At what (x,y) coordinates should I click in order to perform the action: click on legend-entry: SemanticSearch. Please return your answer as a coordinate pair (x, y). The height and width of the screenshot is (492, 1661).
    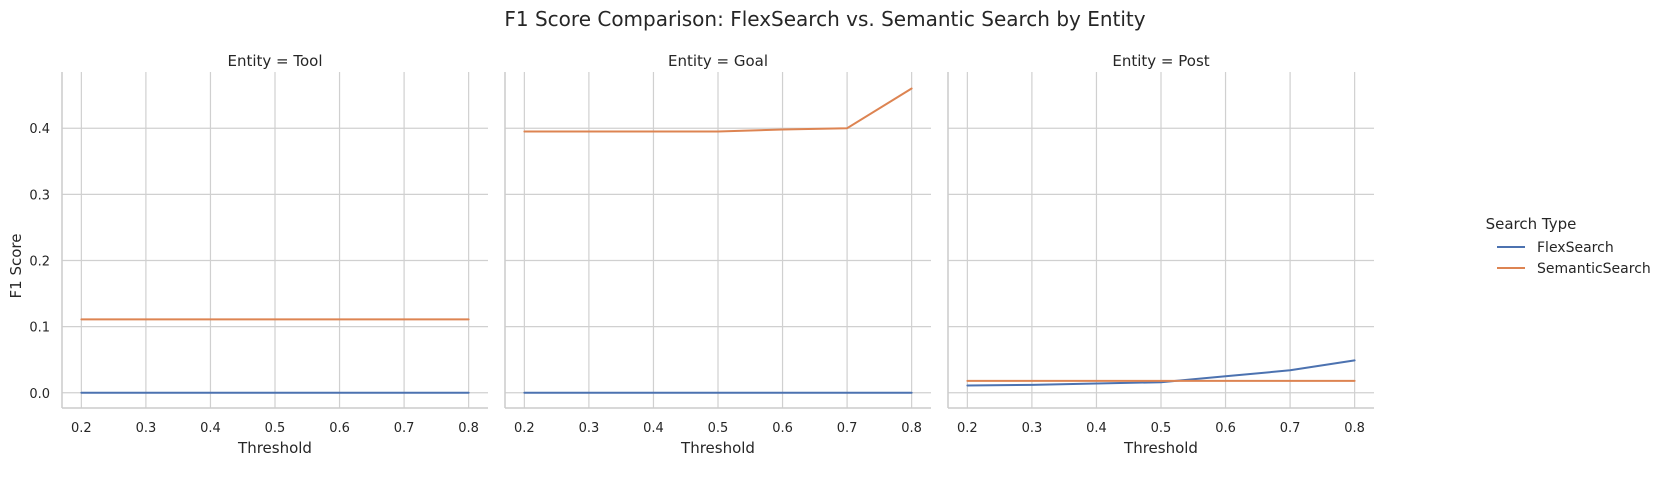
    Looking at the image, I should click on (1594, 269).